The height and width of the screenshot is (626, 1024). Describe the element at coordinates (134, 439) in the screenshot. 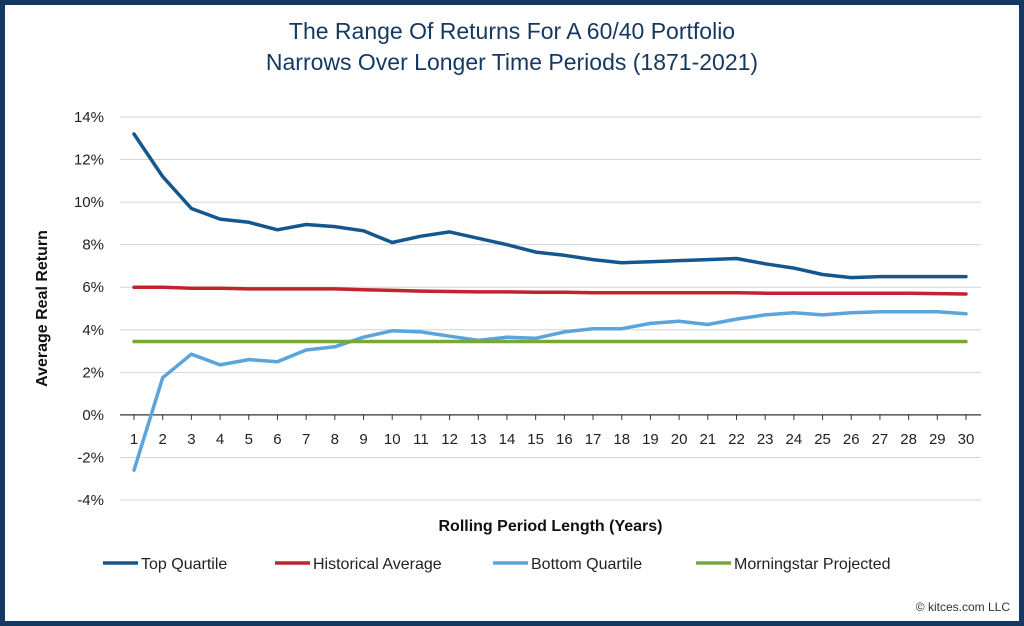

I see `x-tick-label: 1` at that location.